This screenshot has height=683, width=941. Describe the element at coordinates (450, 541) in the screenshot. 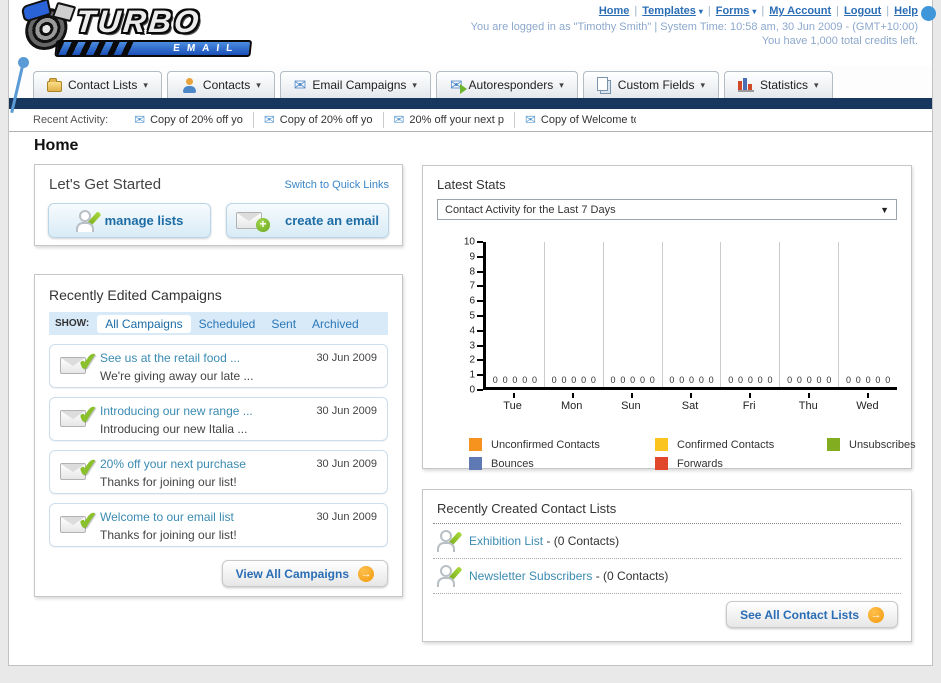

I see `person-pencil-icon` at that location.